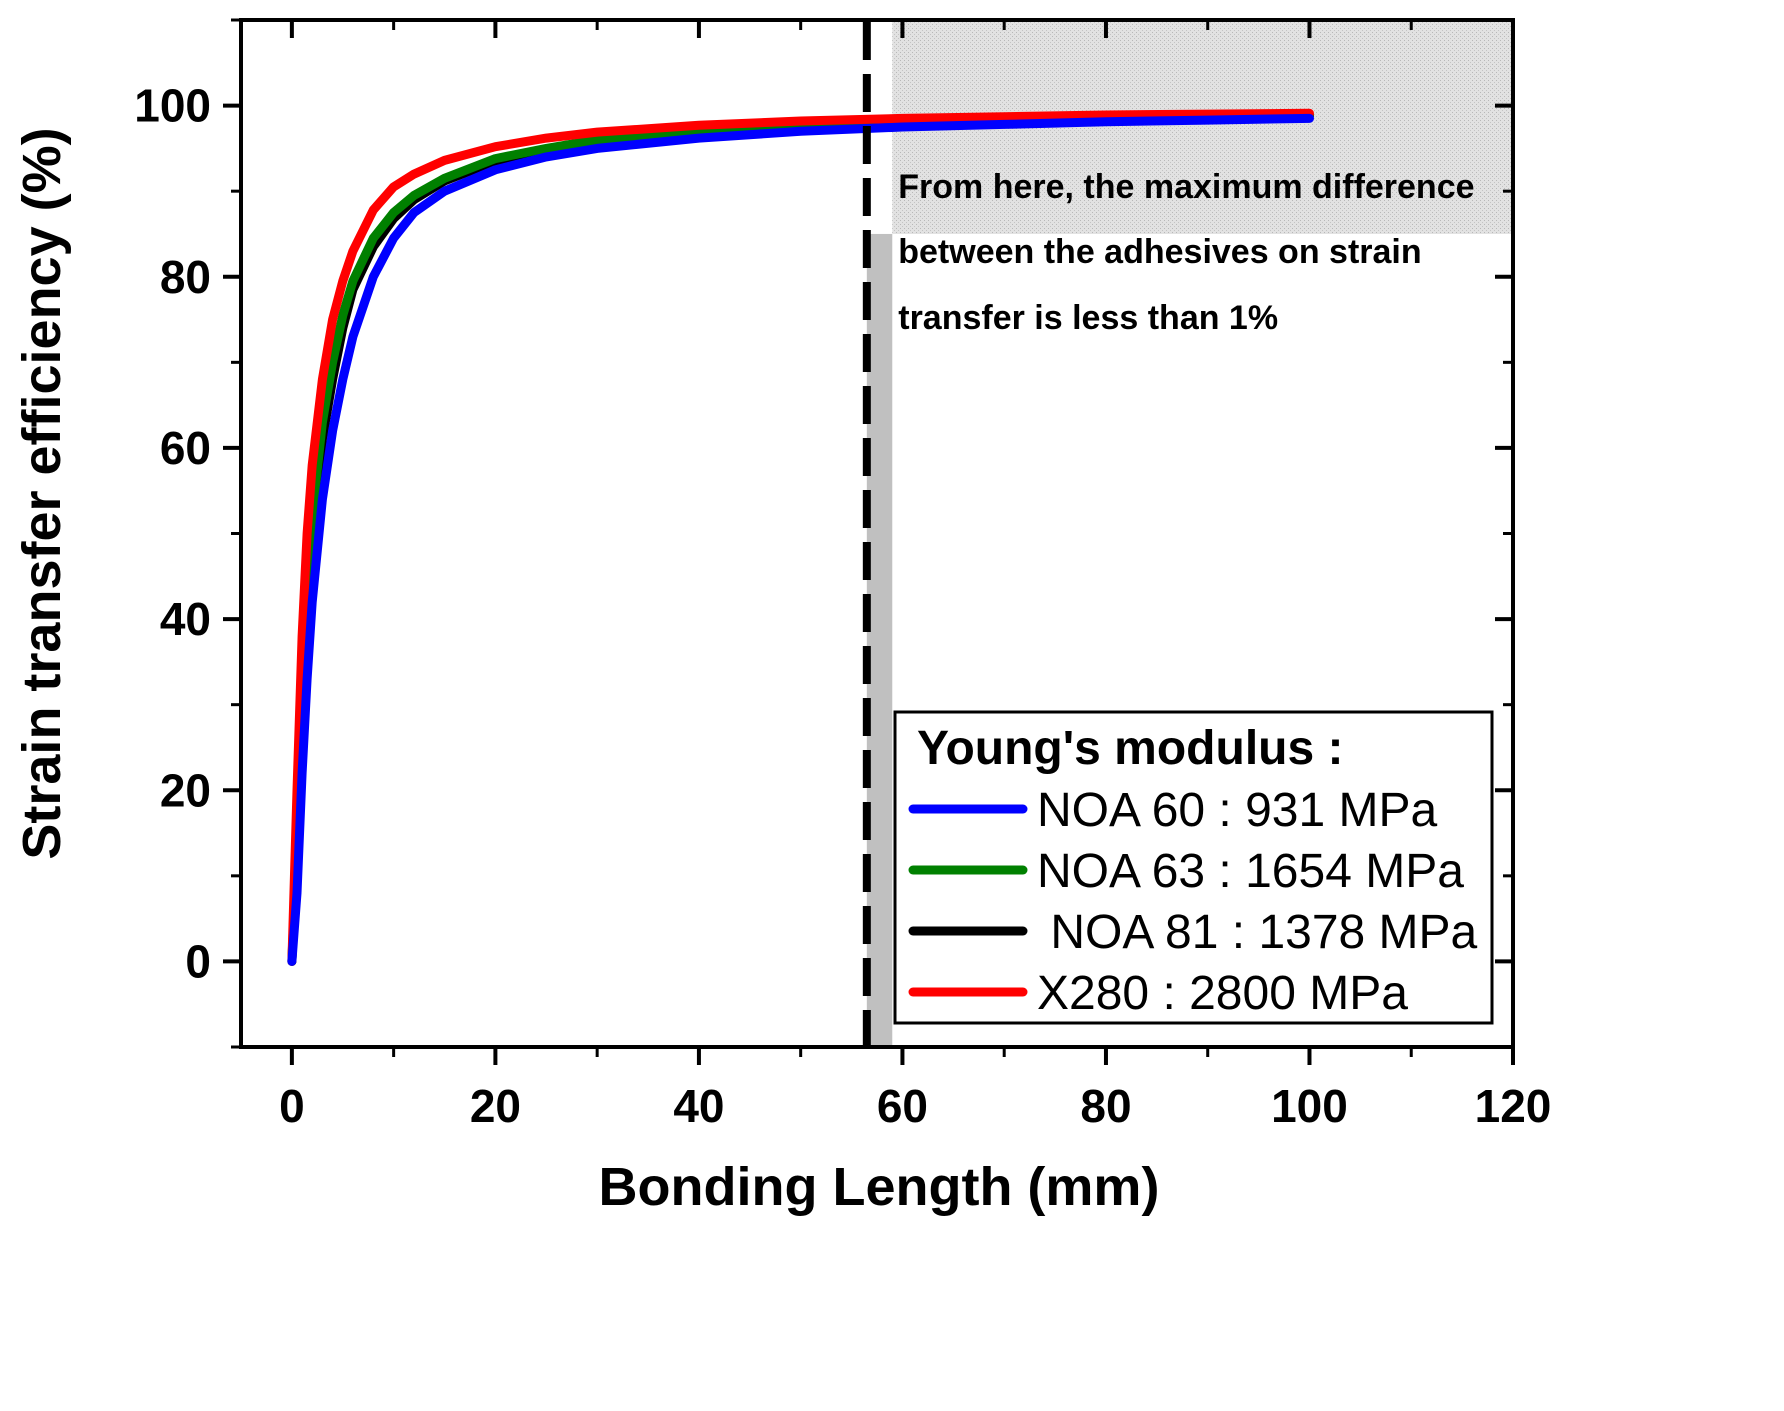  Describe the element at coordinates (1186, 187) in the screenshot. I see `annotation-line-1: From here, the maximum difference` at that location.